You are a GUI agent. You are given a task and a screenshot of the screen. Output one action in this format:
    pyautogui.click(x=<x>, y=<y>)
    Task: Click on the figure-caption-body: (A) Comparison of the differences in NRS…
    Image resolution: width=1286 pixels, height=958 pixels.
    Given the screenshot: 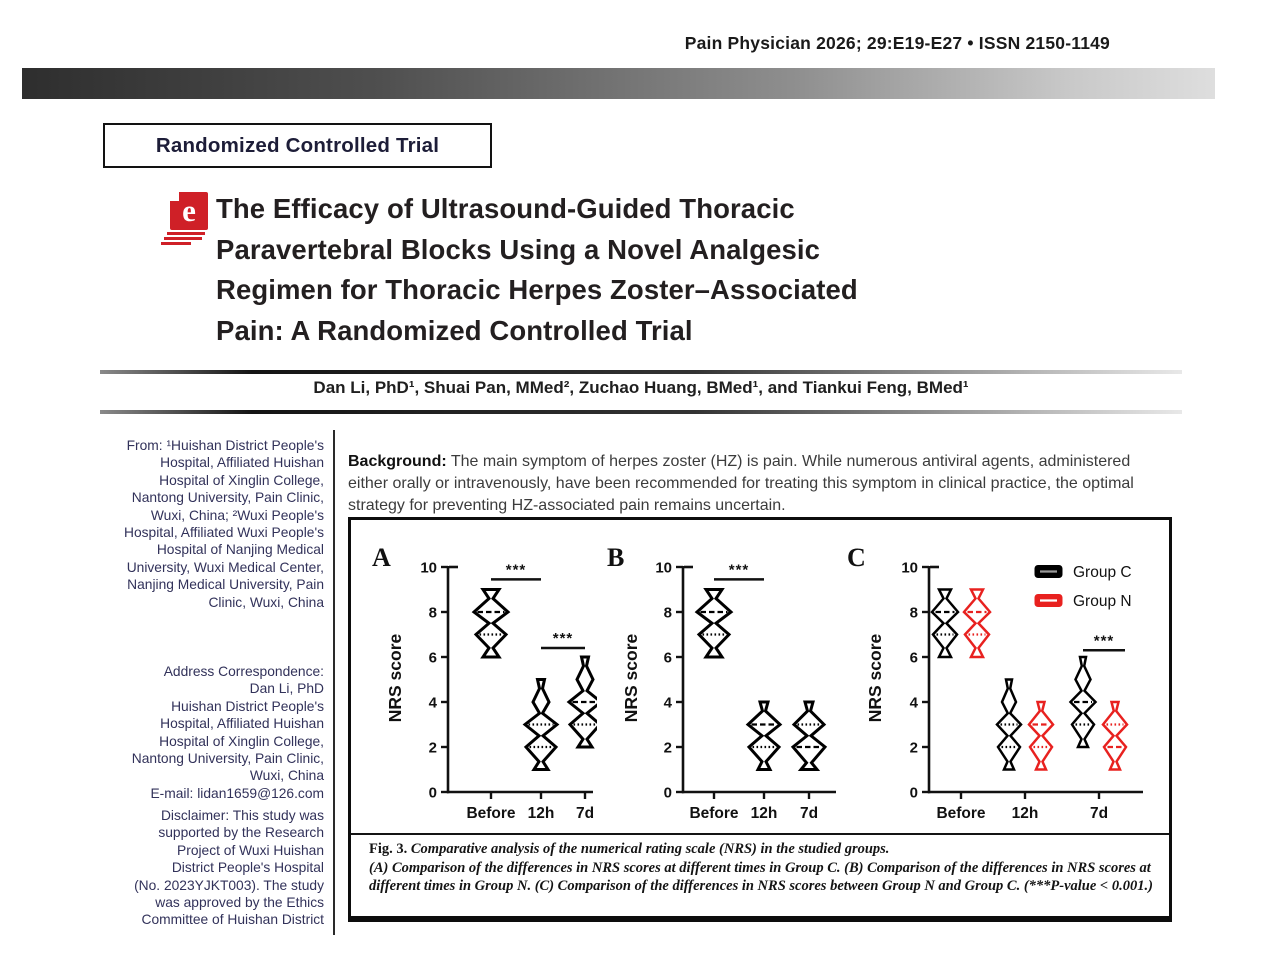 What is the action you would take?
    pyautogui.click(x=761, y=877)
    